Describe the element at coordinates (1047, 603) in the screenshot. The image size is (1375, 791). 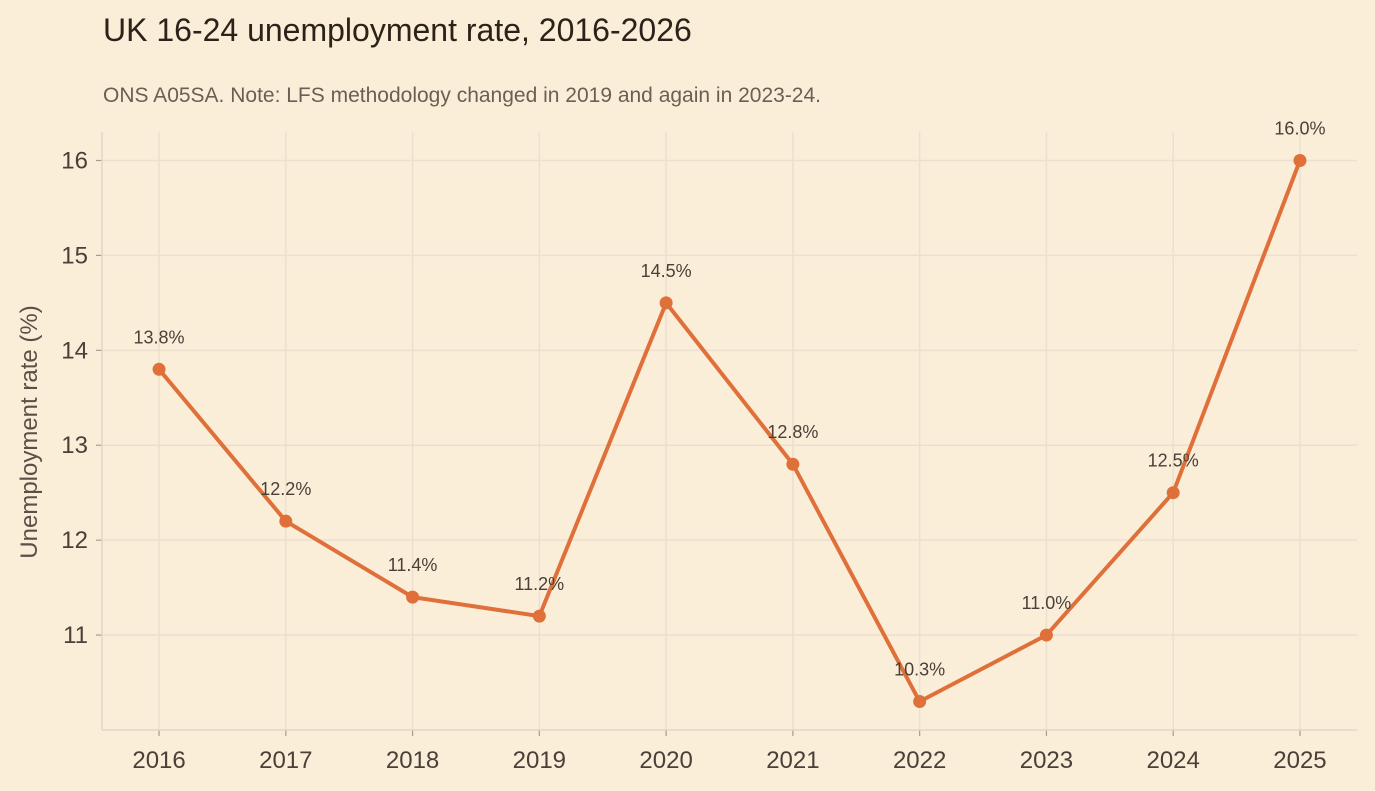
I see `data-label: 11.0%` at that location.